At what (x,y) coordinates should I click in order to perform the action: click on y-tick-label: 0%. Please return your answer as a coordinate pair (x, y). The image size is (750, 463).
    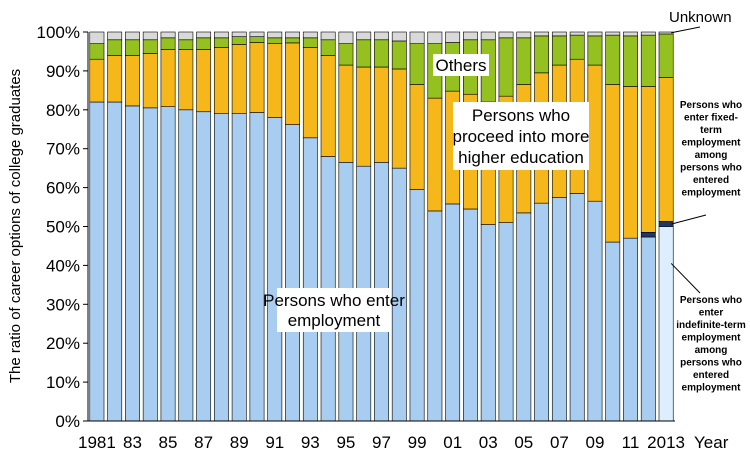
    Looking at the image, I should click on (67, 421).